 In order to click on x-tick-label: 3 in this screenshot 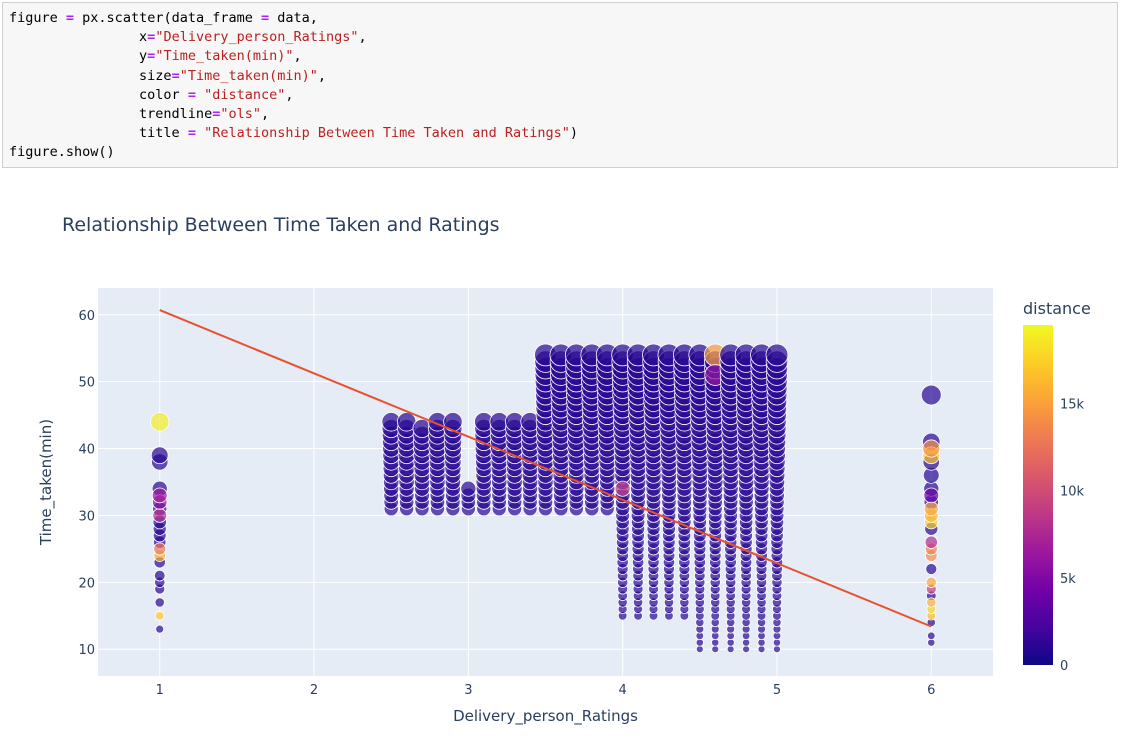, I will do `click(468, 690)`.